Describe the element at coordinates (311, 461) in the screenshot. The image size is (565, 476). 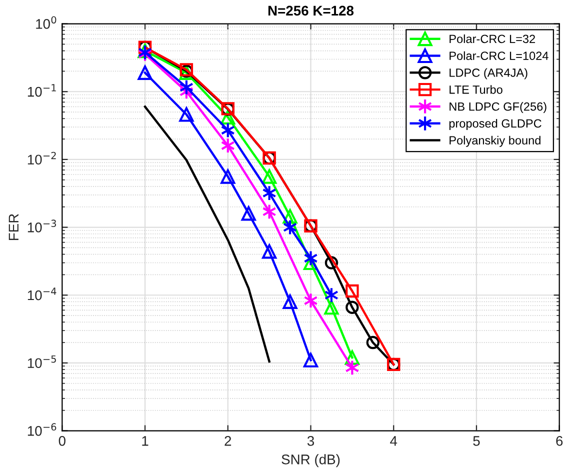
I see `x-axis-title: SNR (dB)` at that location.